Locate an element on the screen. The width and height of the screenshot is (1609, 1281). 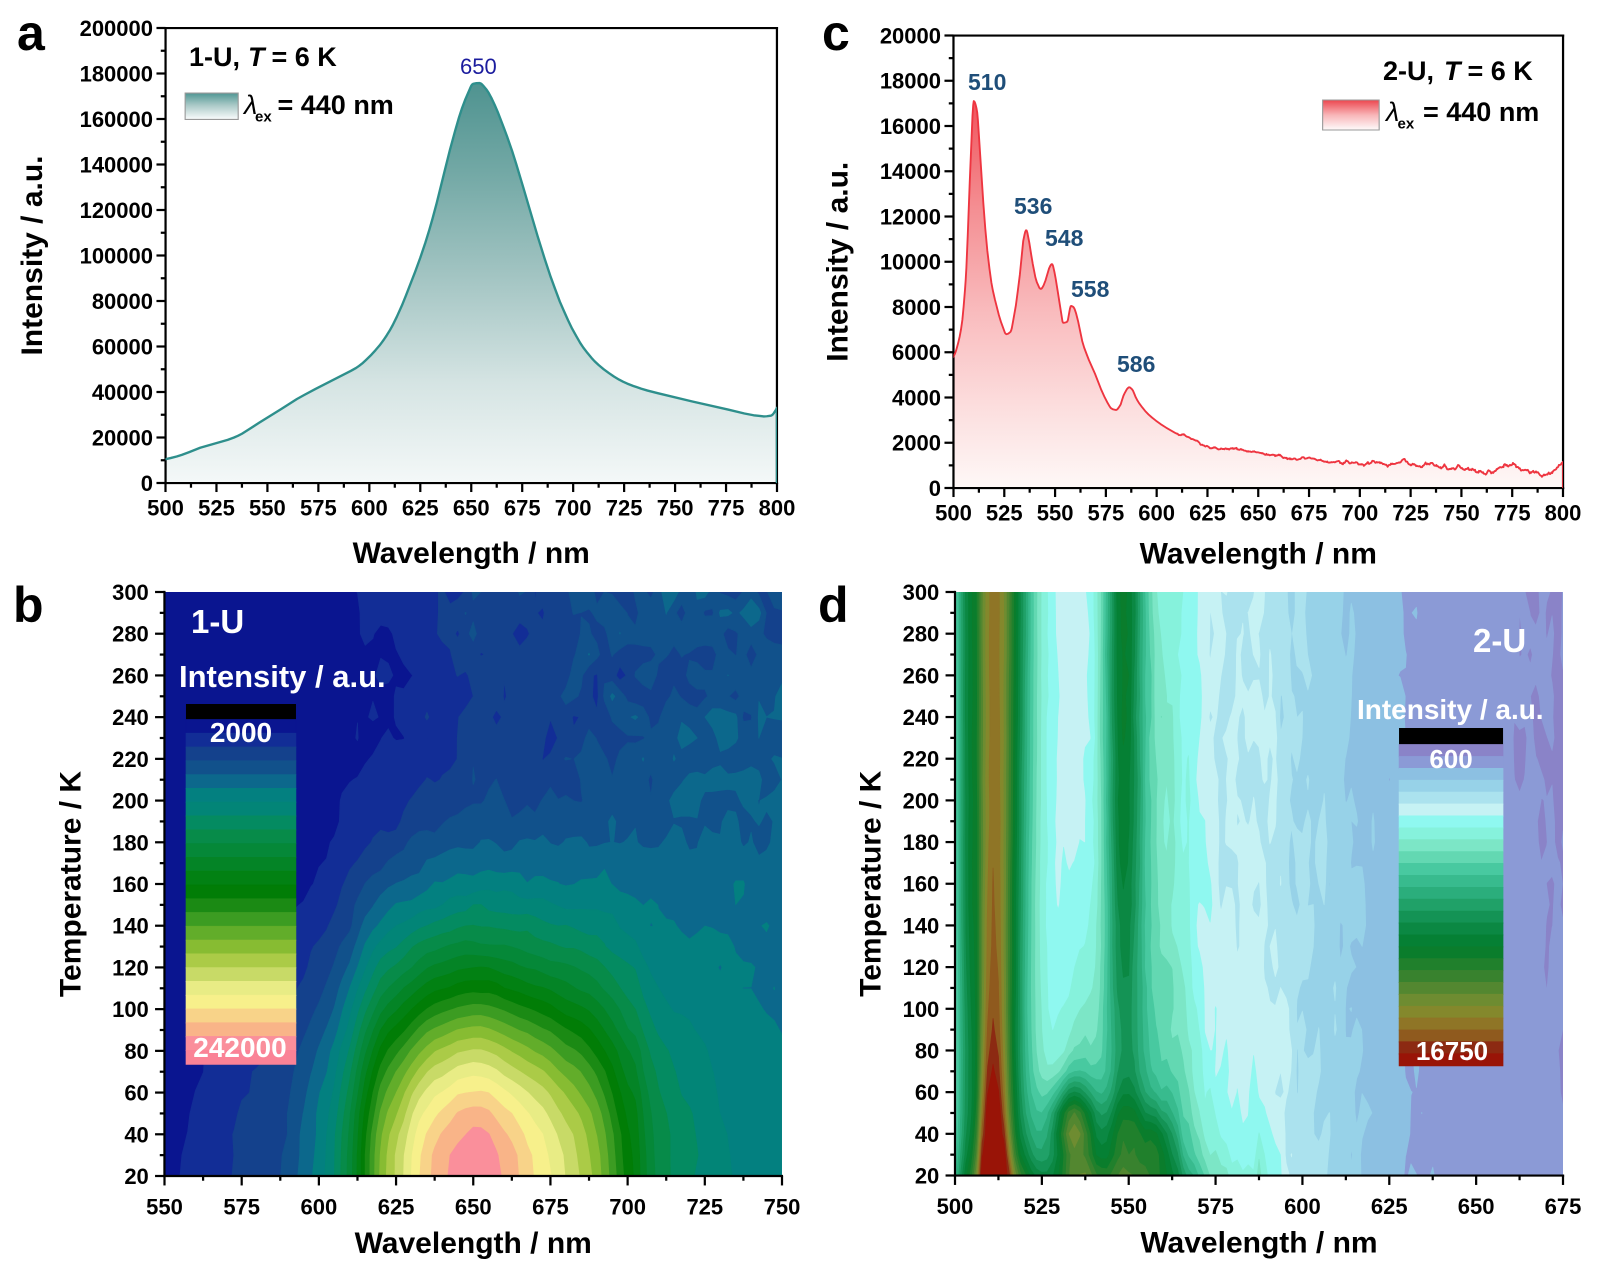
svg-text: 536 is located at coordinates (1033, 206).